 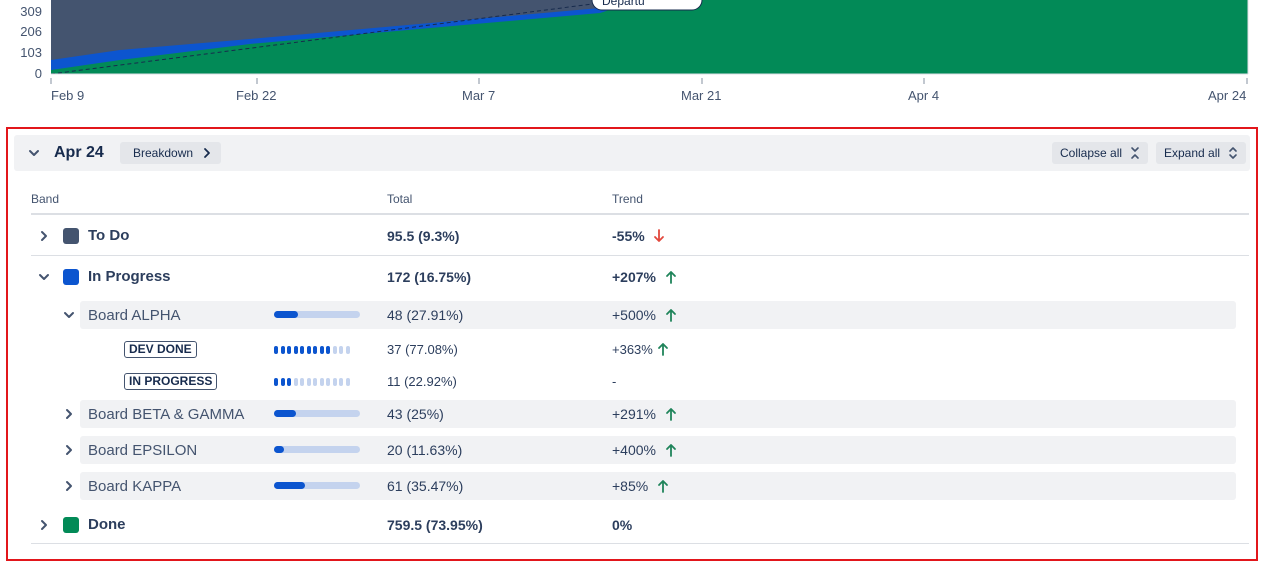 What do you see at coordinates (31, 31) in the screenshot?
I see `y-tick-label: 206` at bounding box center [31, 31].